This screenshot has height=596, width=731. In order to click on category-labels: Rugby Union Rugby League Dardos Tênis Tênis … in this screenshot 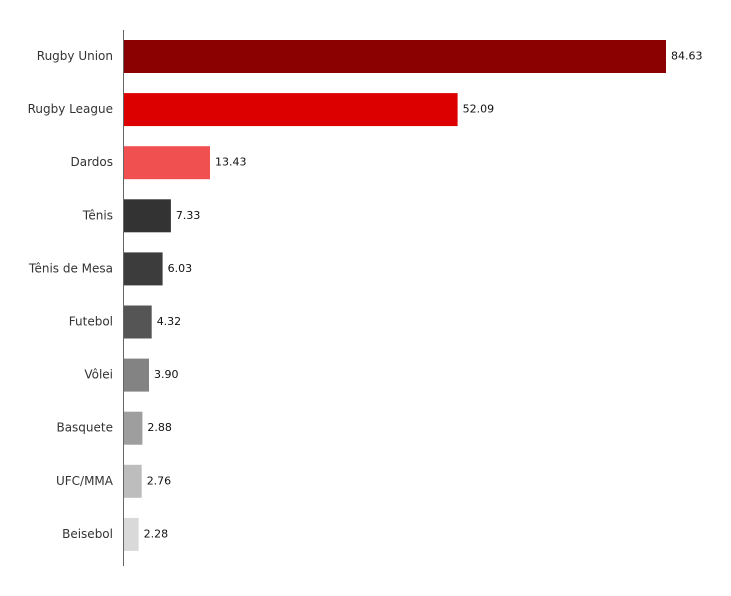, I will do `click(71, 295)`.